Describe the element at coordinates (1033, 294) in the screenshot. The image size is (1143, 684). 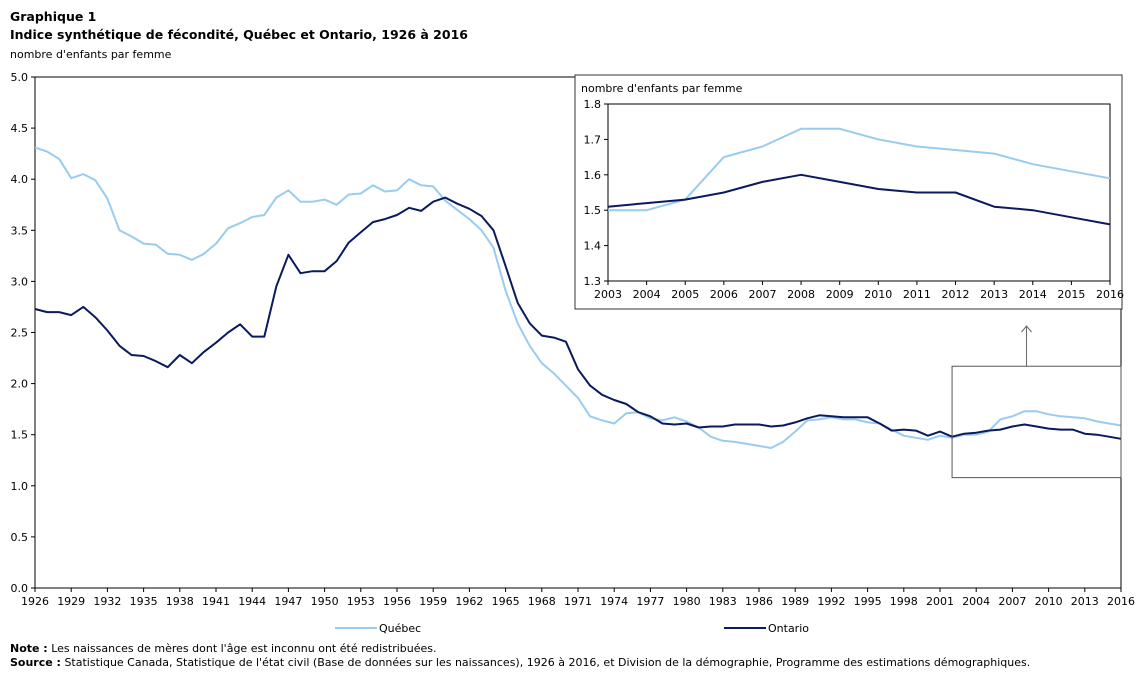
I see `inset-xtick-label: 2014` at that location.